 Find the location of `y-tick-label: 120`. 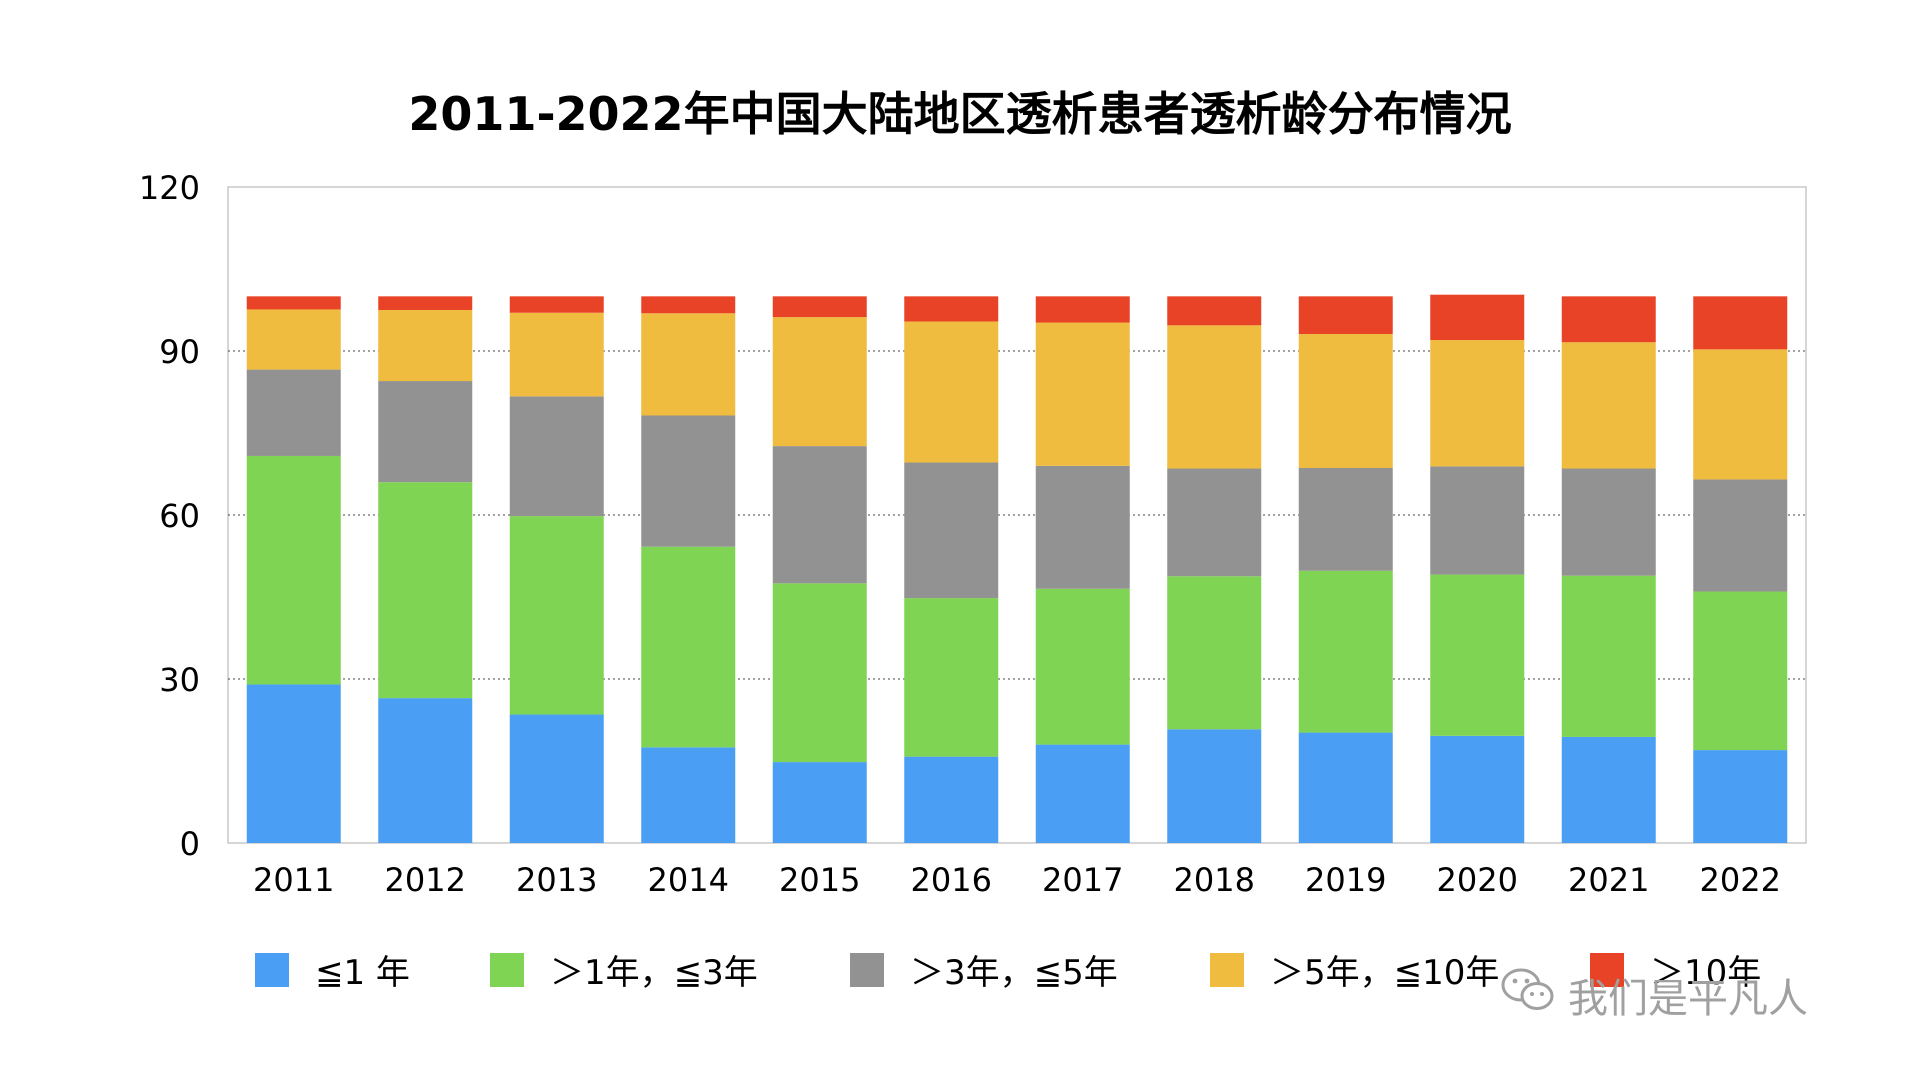

y-tick-label: 120 is located at coordinates (169, 188).